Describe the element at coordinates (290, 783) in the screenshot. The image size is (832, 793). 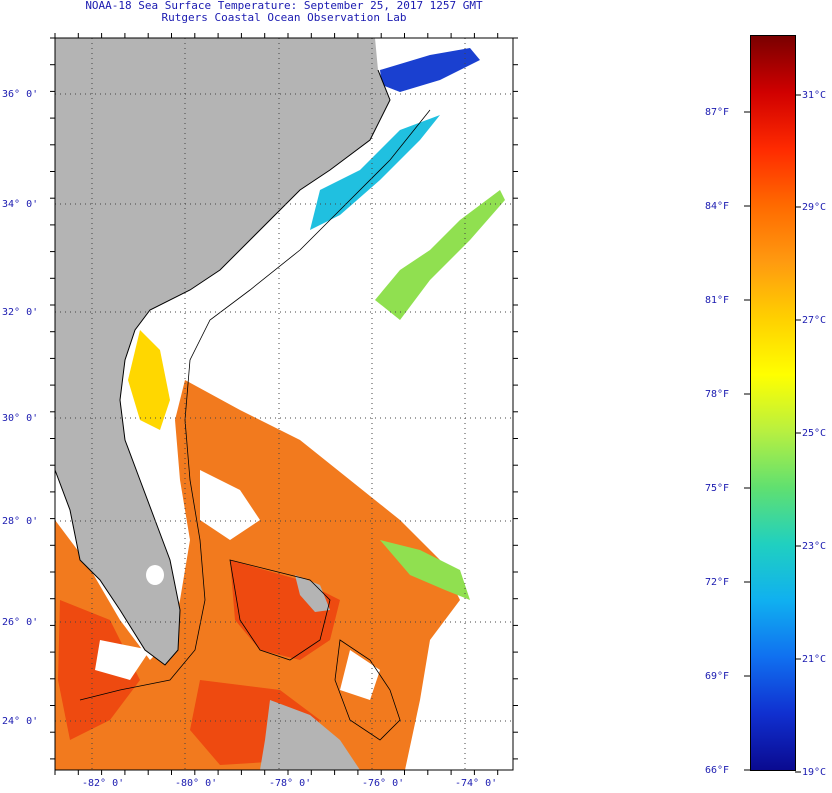
I see `longitude-label: -78° 0'` at that location.